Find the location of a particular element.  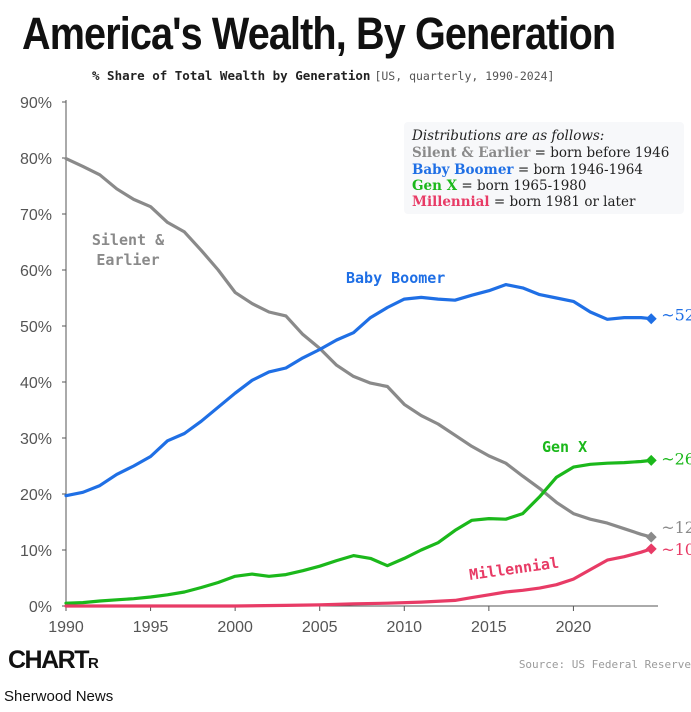

y-tick-label: 40% is located at coordinates (36, 383).